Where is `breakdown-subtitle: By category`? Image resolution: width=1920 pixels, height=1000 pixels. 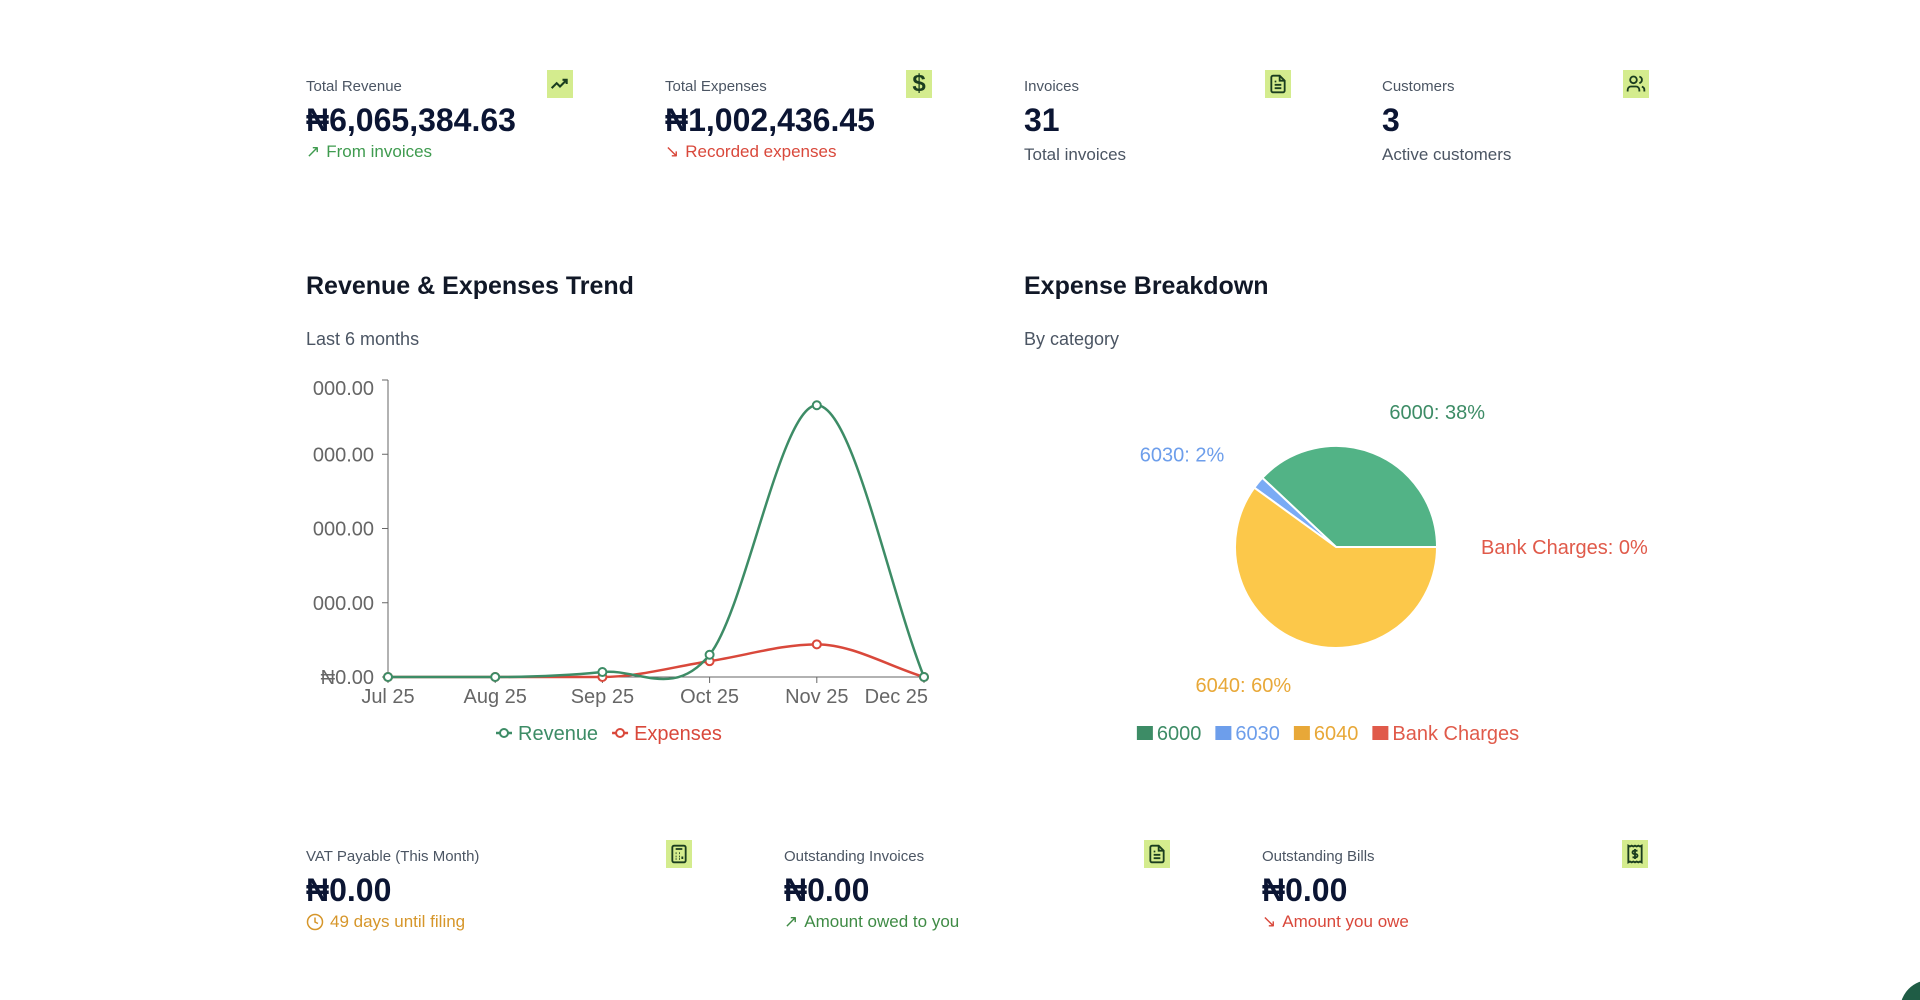 breakdown-subtitle: By category is located at coordinates (1072, 339).